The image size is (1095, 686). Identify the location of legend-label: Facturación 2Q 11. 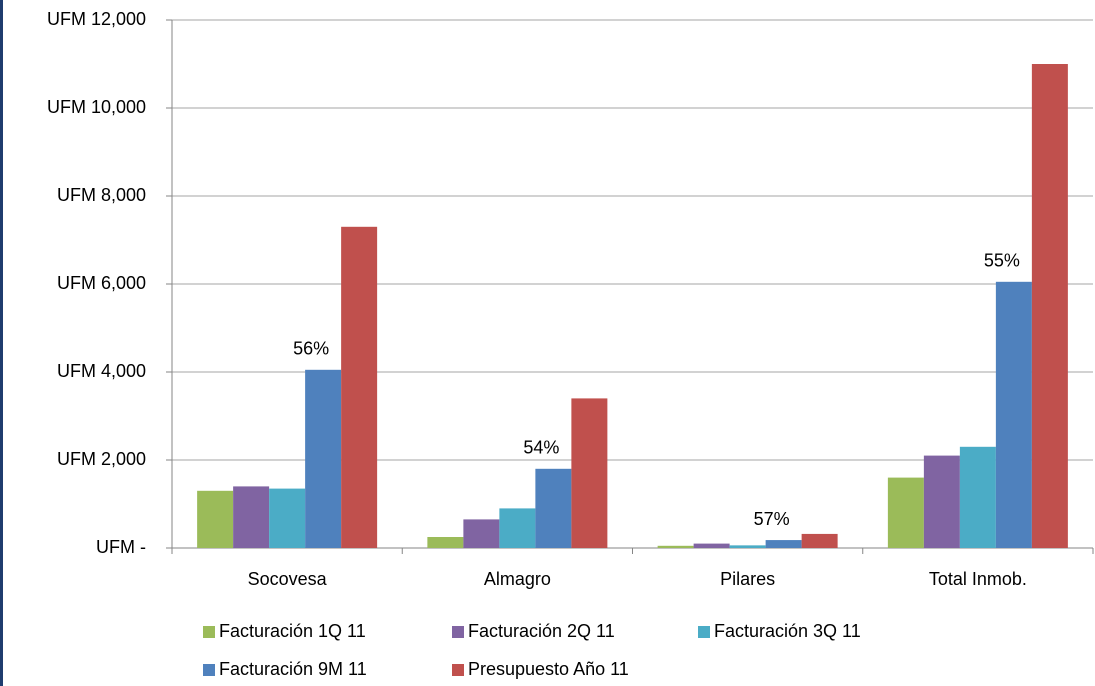
(541, 631).